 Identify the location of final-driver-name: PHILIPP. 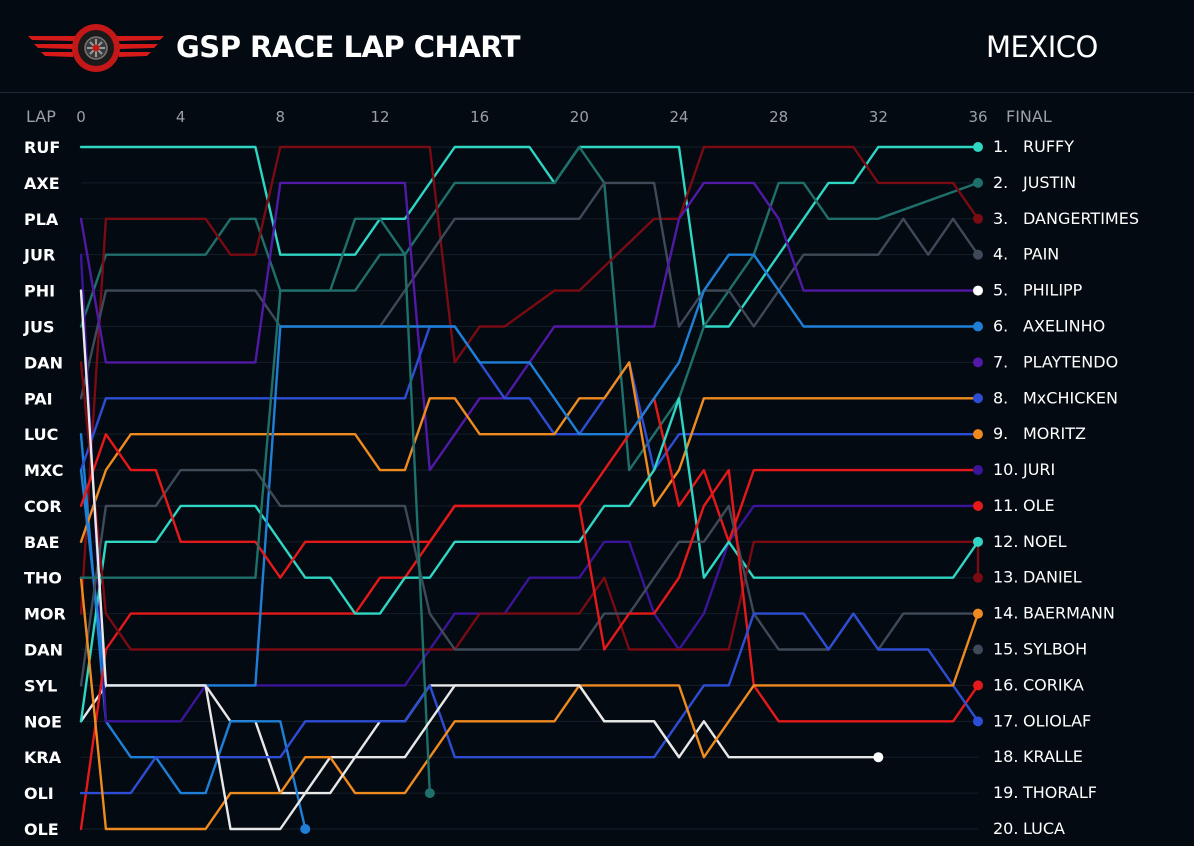
(1053, 290).